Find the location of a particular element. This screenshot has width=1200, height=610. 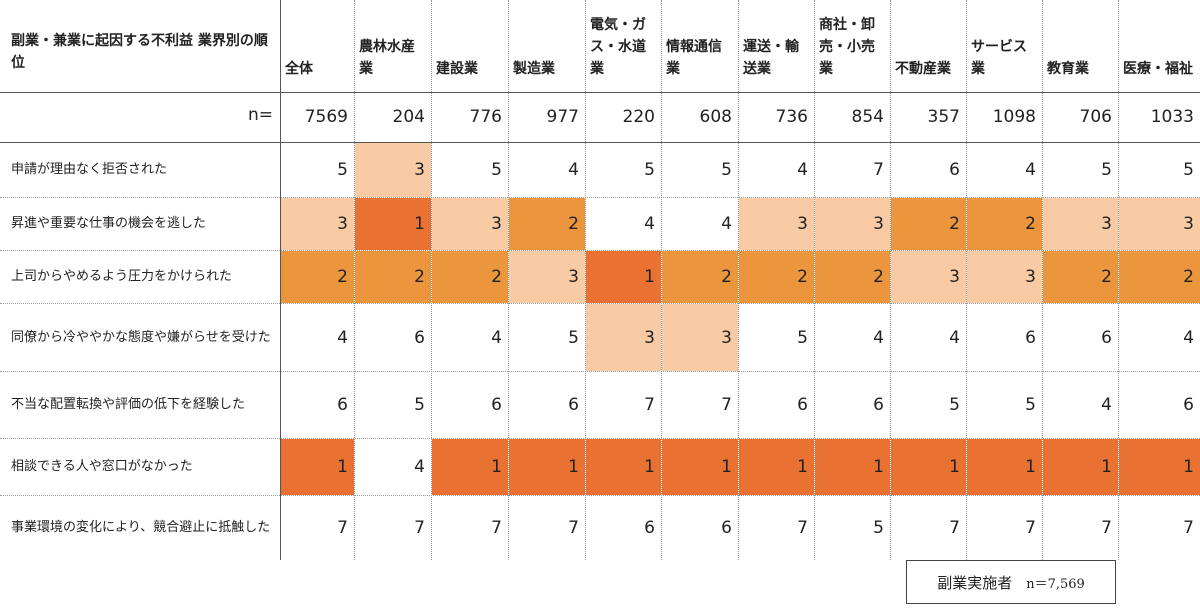

column-header: 医療・福祉 is located at coordinates (1158, 69).